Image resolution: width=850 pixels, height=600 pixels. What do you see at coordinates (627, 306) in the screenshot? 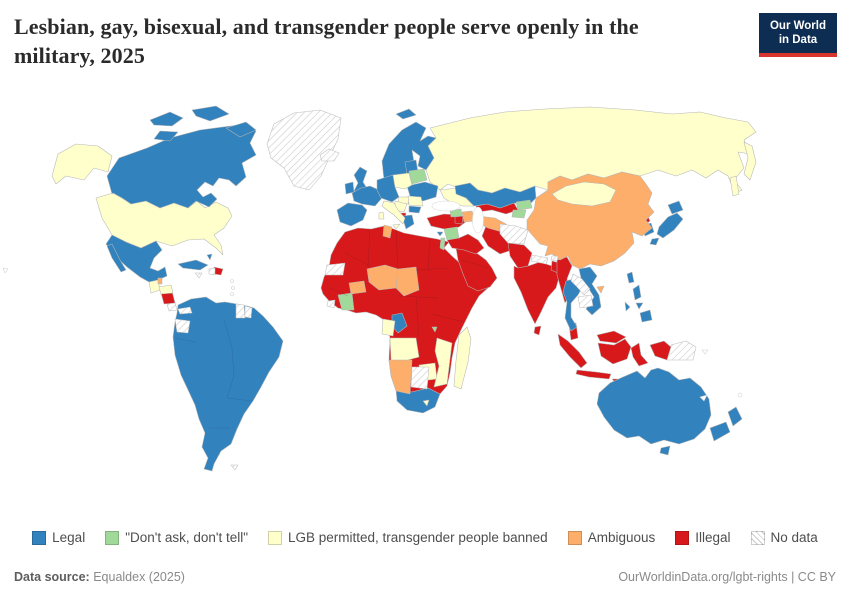
I see `country-philippines-palawan` at bounding box center [627, 306].